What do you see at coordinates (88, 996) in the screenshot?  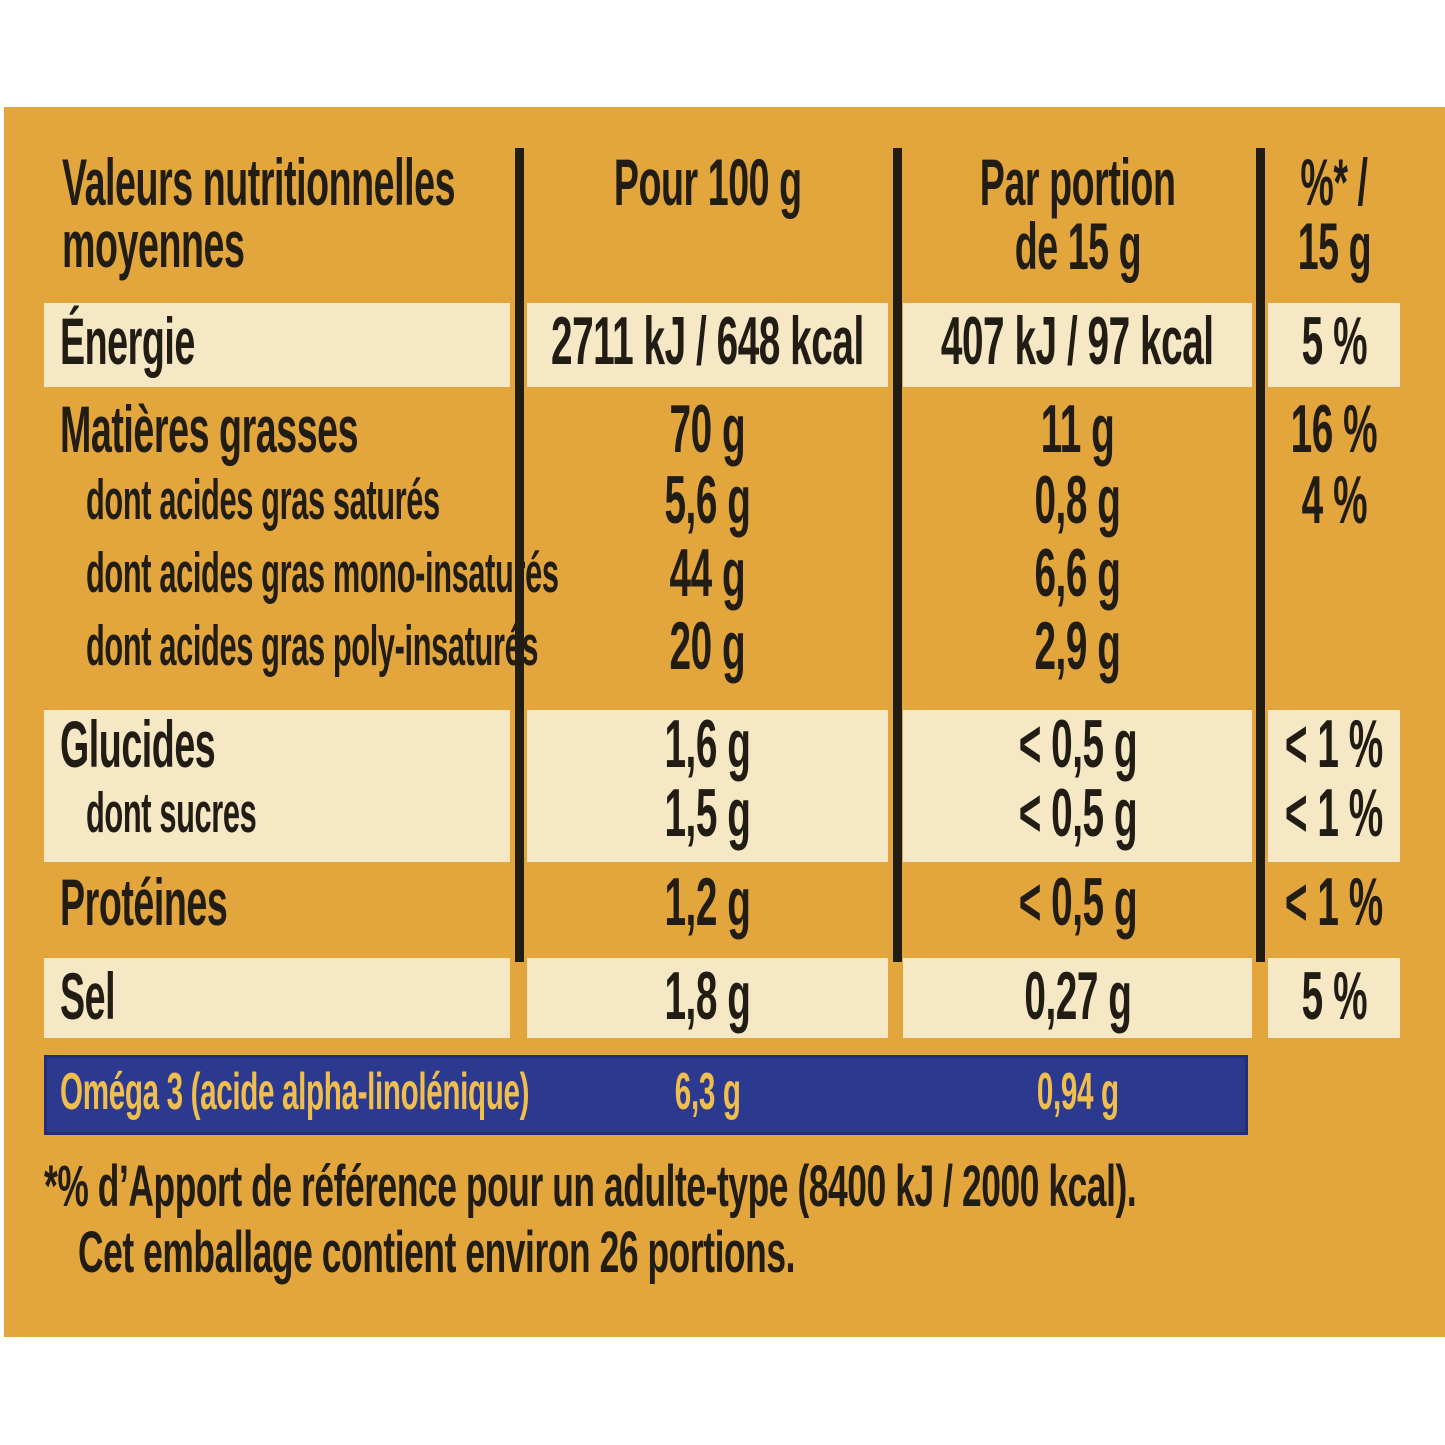 I see `row-label-text: Sel` at bounding box center [88, 996].